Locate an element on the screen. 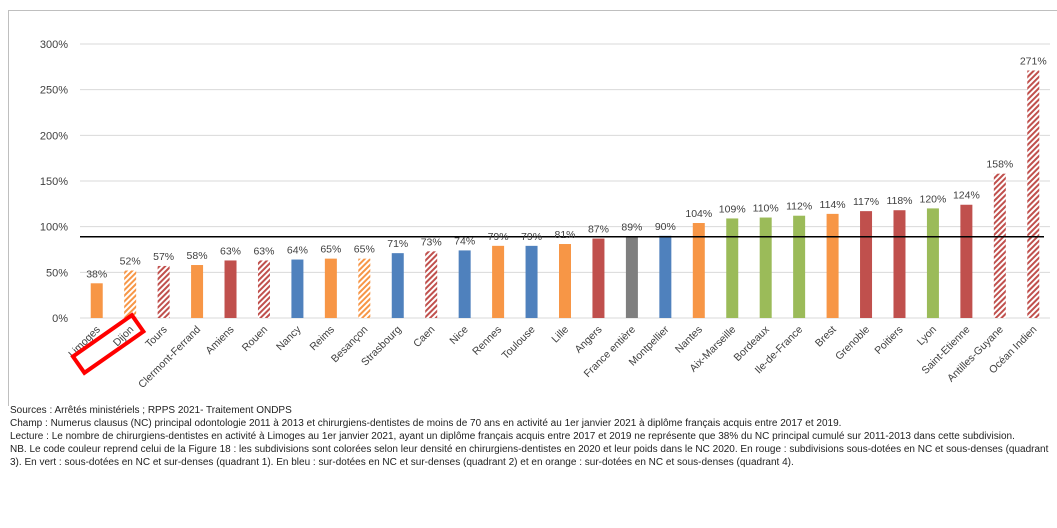 This screenshot has width=1057, height=528. x-tick-label: Rouen is located at coordinates (255, 339).